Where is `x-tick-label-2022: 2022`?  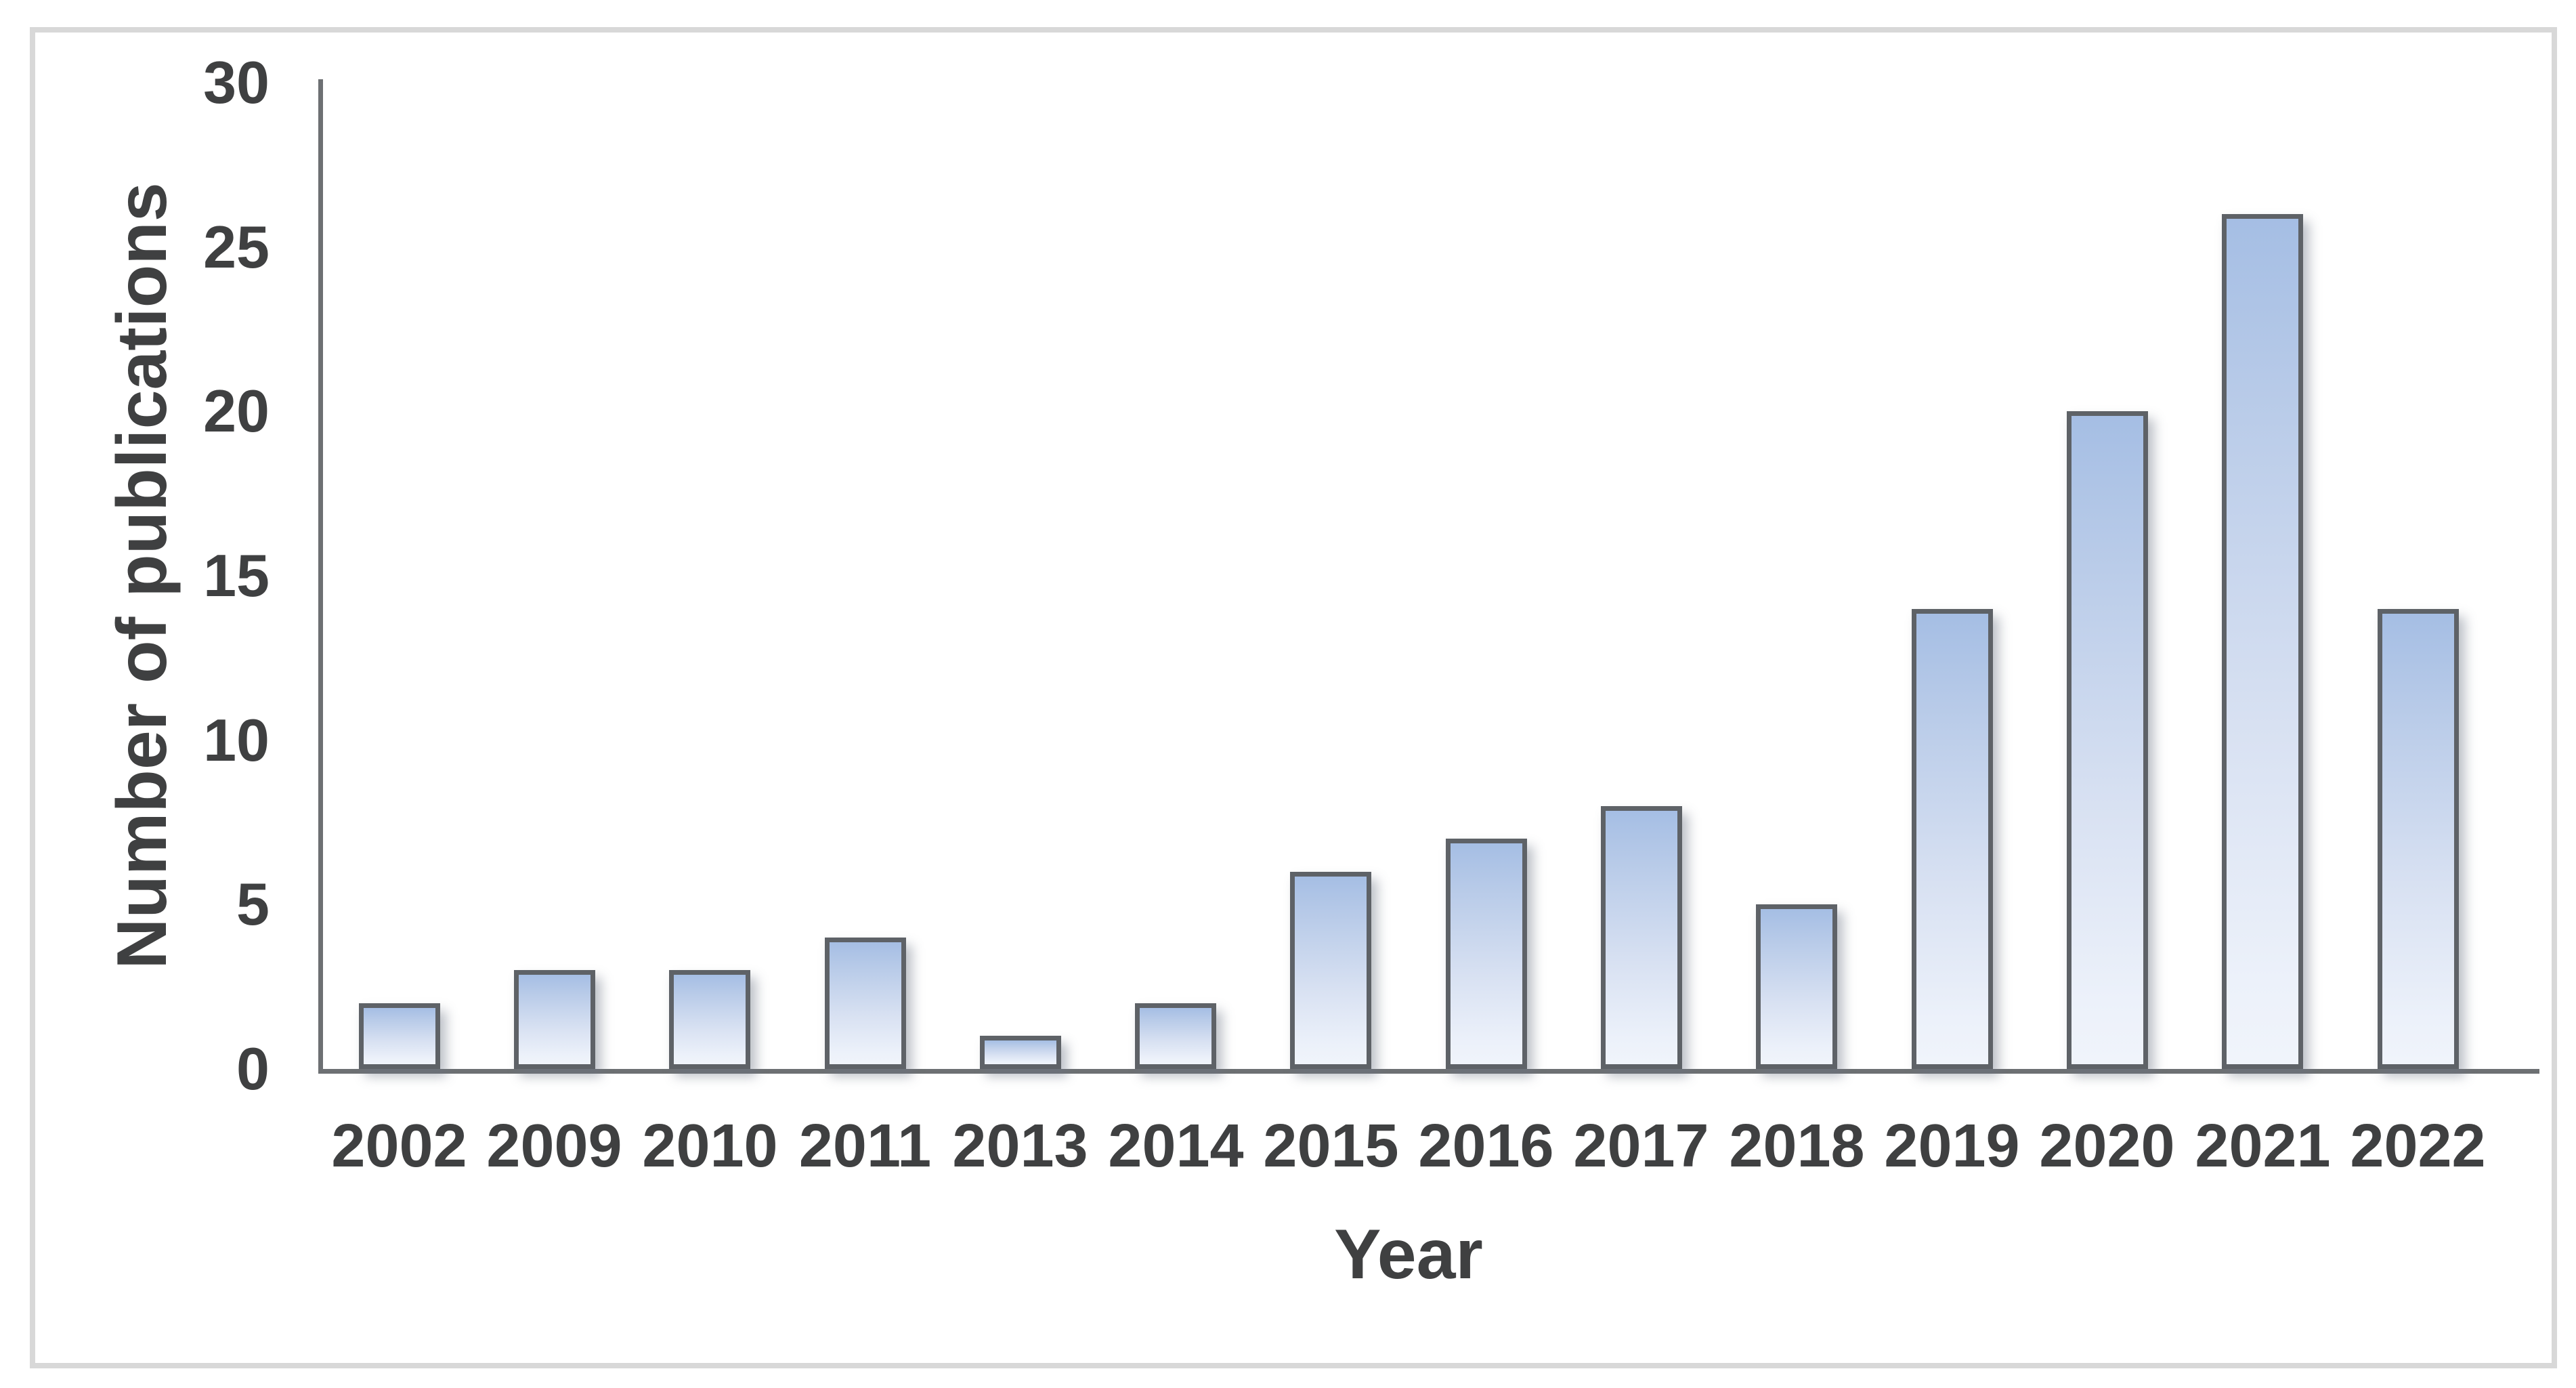 x-tick-label-2022: 2022 is located at coordinates (2418, 1146).